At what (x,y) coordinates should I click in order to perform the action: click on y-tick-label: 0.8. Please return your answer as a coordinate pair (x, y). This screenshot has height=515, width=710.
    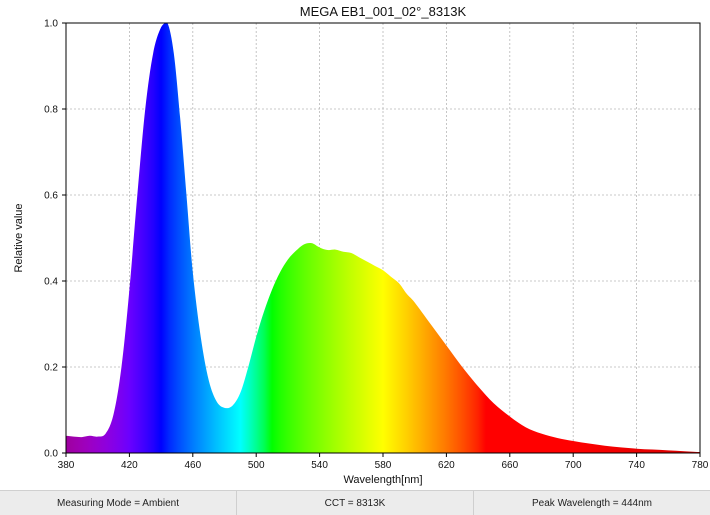
    Looking at the image, I should click on (51, 110).